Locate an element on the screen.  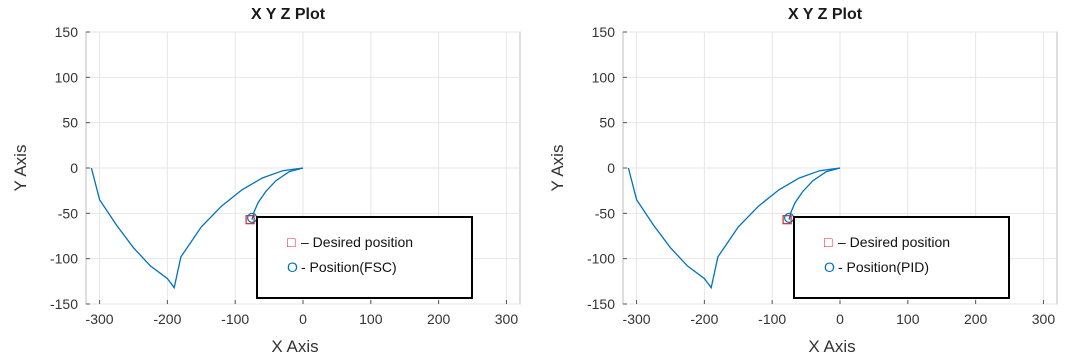
legend-label: - Position(PID) is located at coordinates (883, 267).